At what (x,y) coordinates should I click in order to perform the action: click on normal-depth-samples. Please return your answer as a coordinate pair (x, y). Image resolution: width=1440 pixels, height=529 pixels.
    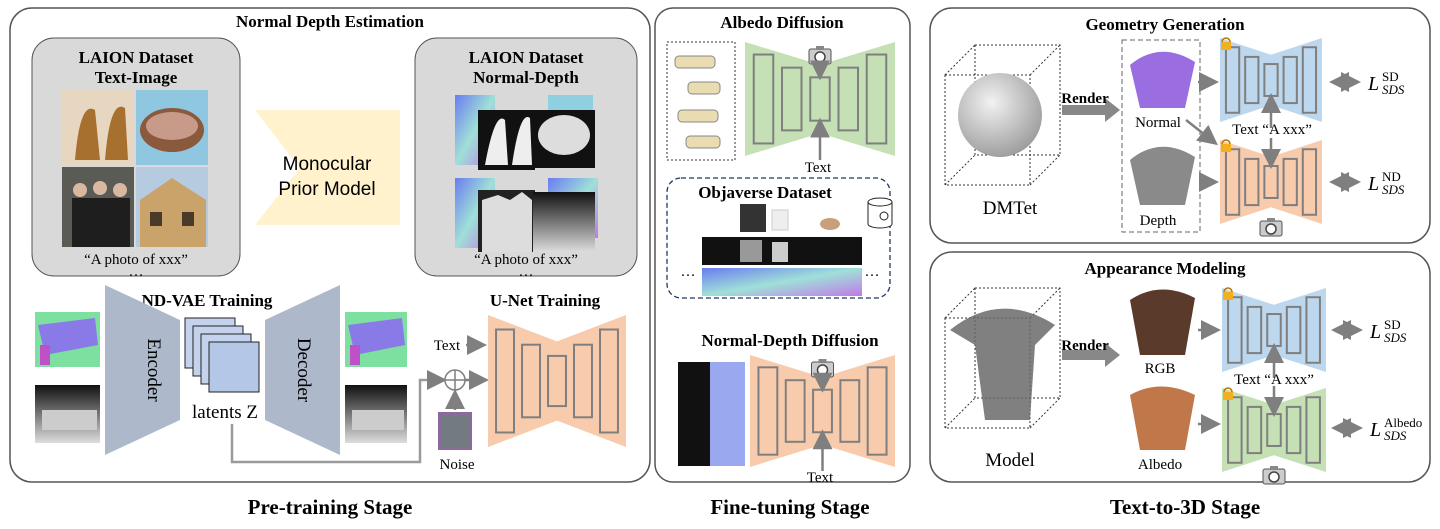
    Looking at the image, I should click on (526, 173).